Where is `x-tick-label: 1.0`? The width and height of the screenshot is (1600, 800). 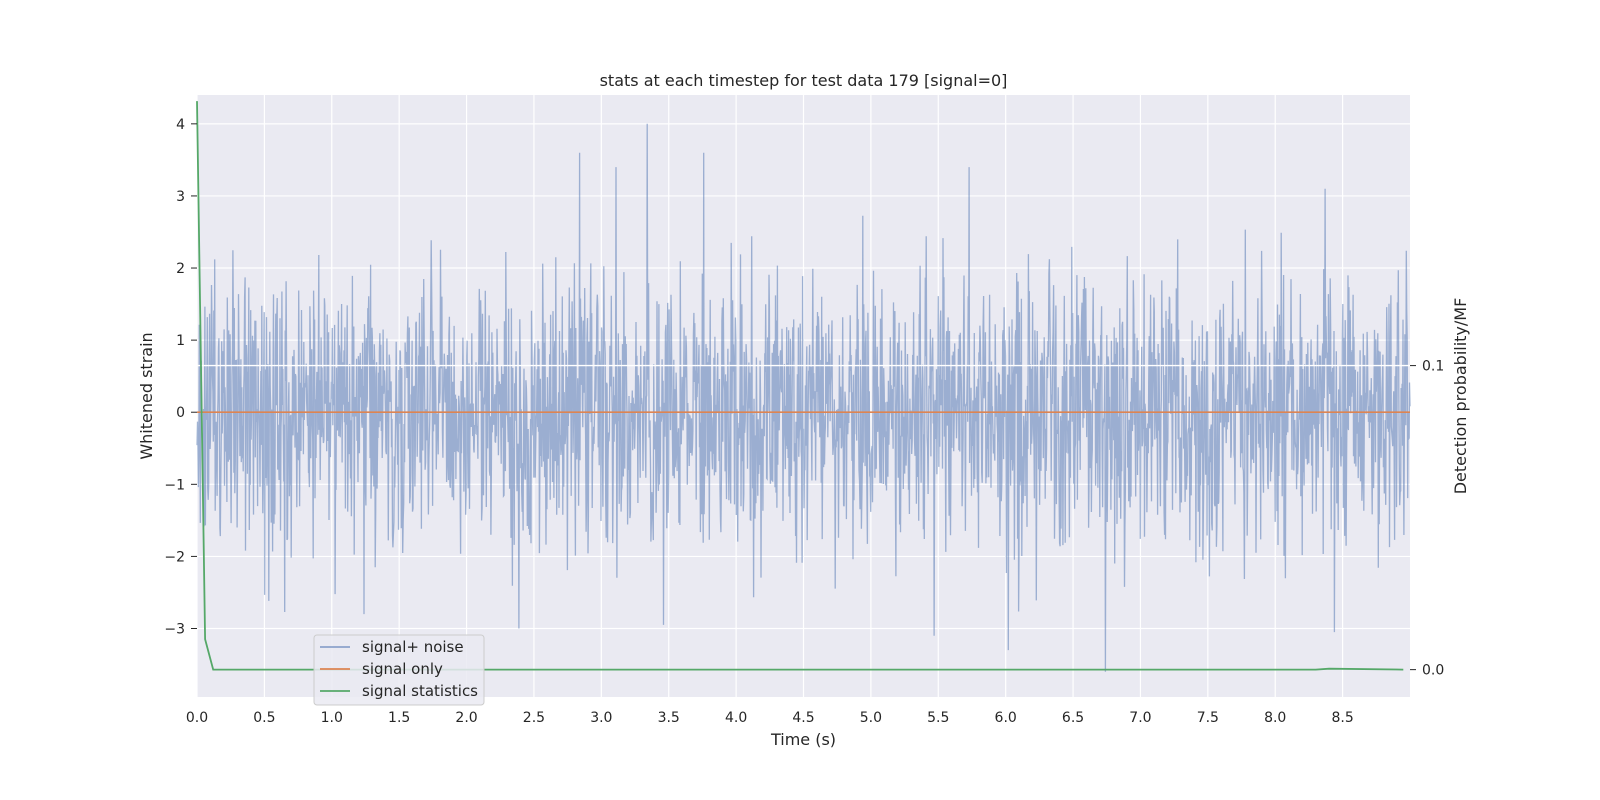
x-tick-label: 1.0 is located at coordinates (332, 718).